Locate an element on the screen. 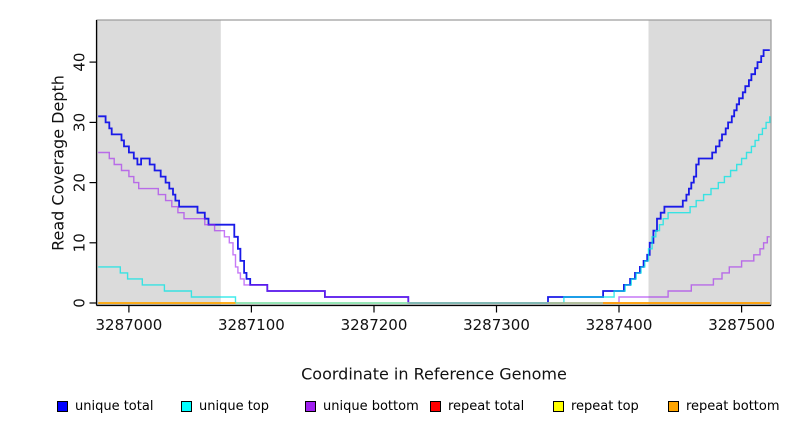  y-tick-label: 40 is located at coordinates (80, 62).